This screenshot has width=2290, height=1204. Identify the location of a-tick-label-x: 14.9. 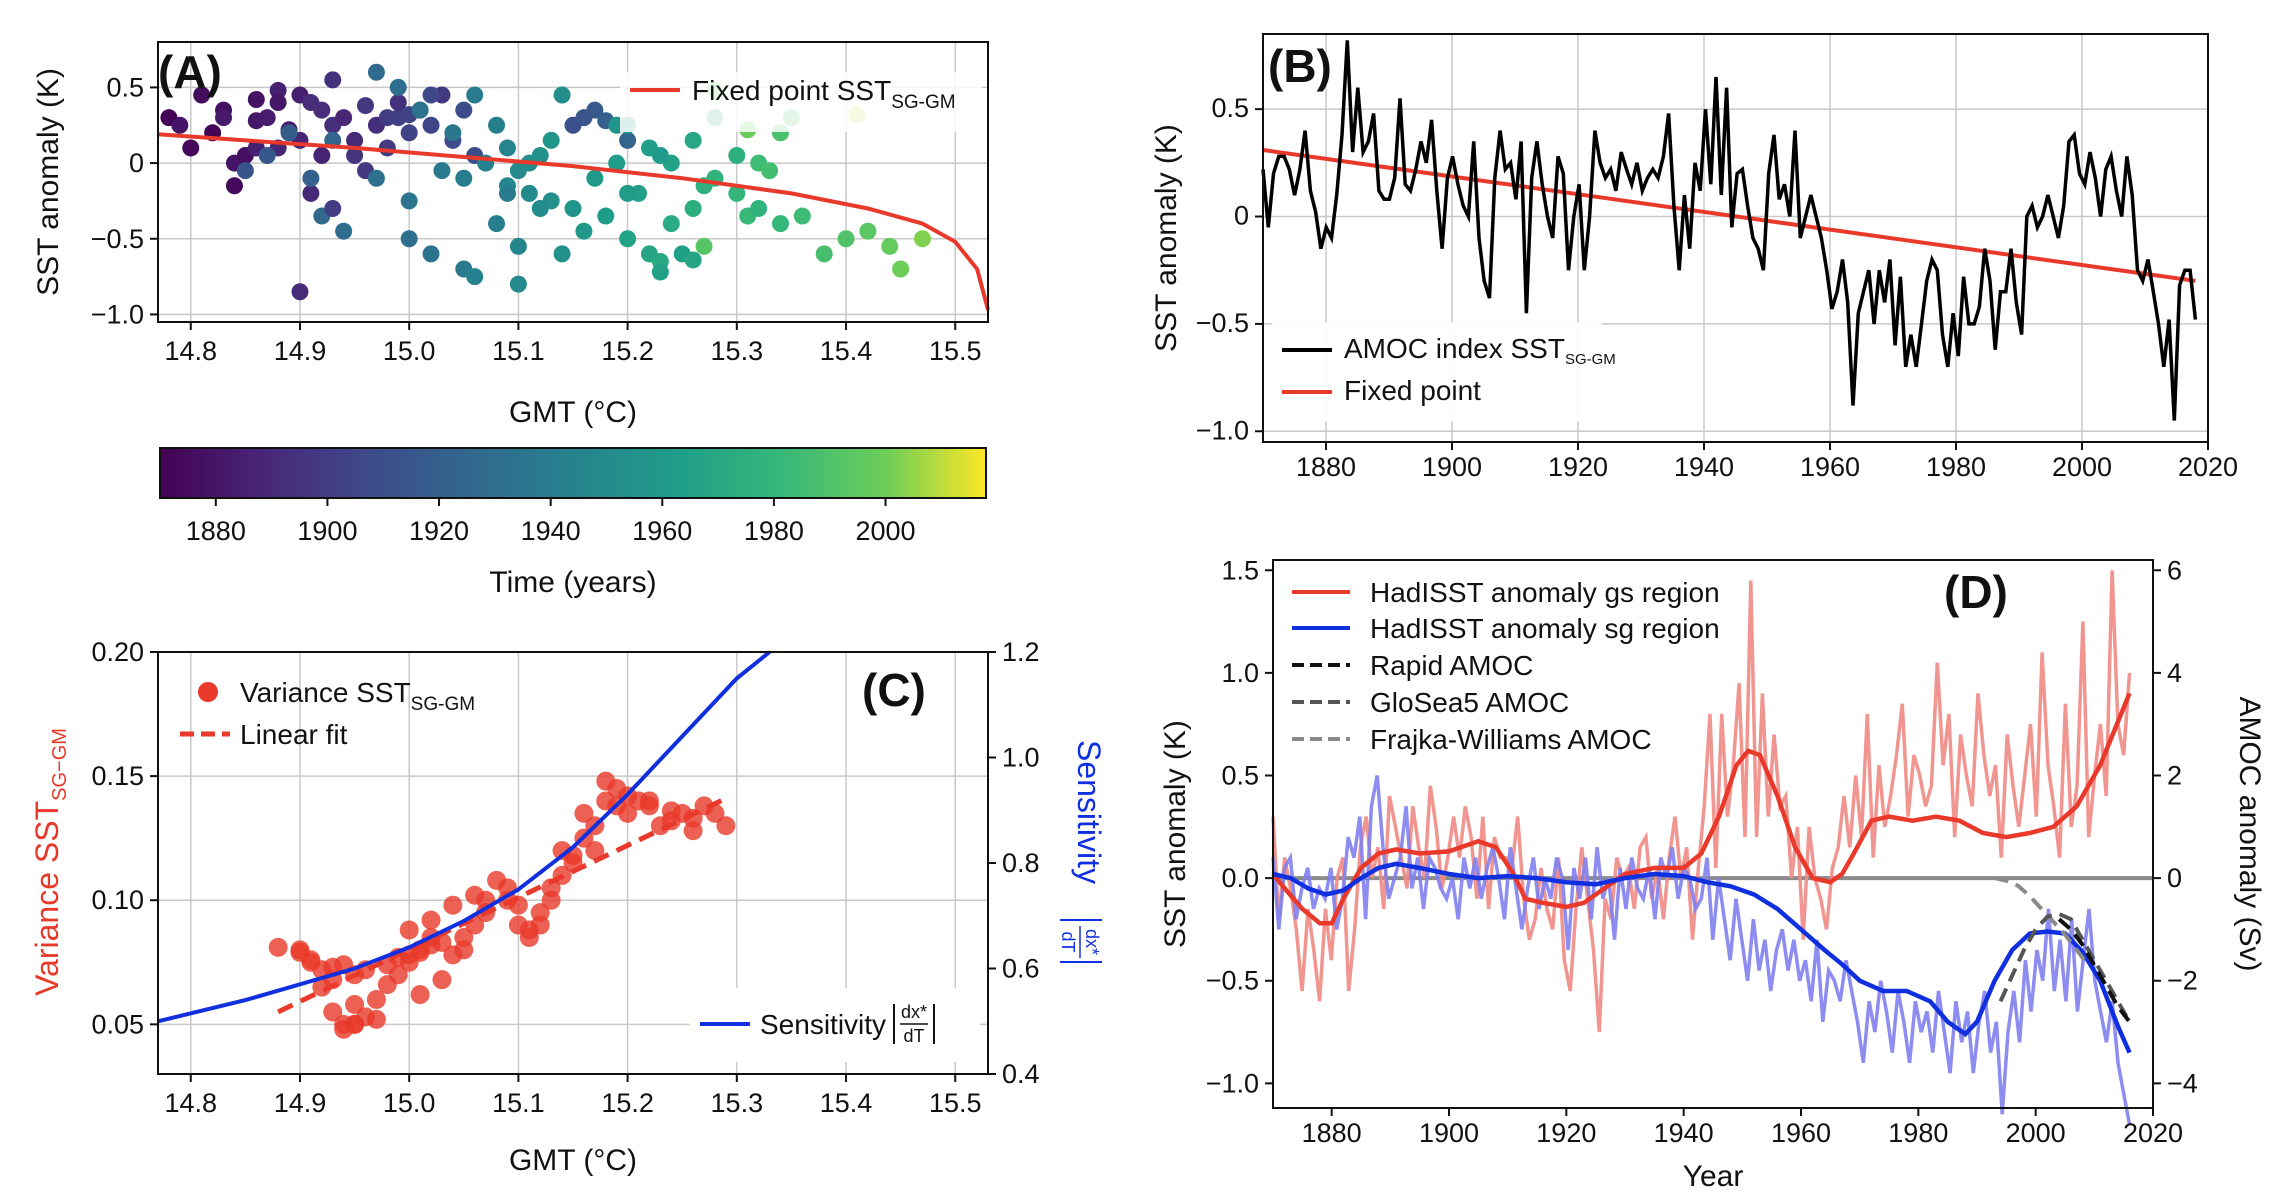
(300, 351).